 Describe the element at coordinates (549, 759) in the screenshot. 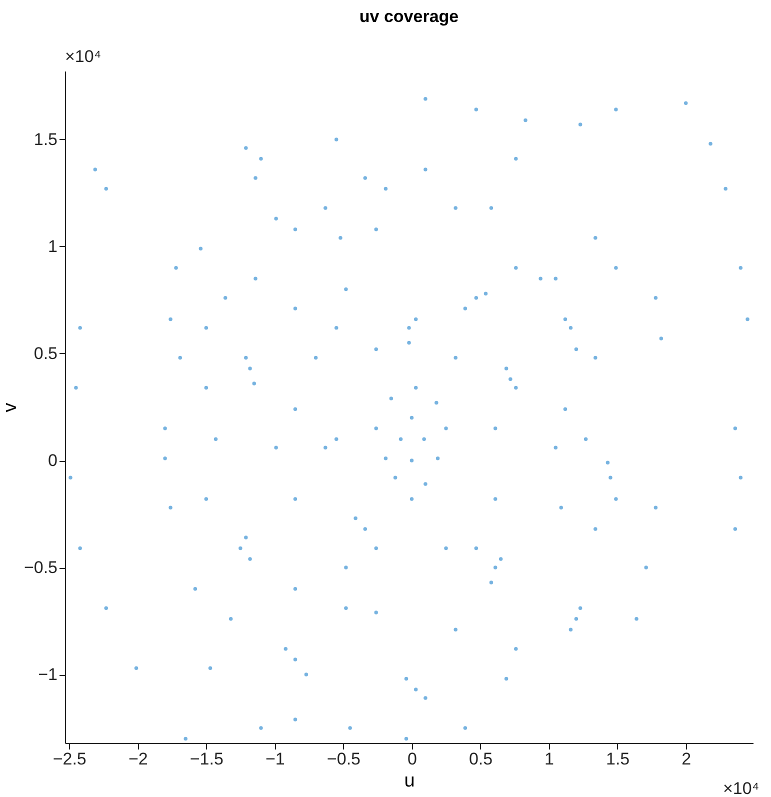

I see `x-tick-label: 1` at that location.